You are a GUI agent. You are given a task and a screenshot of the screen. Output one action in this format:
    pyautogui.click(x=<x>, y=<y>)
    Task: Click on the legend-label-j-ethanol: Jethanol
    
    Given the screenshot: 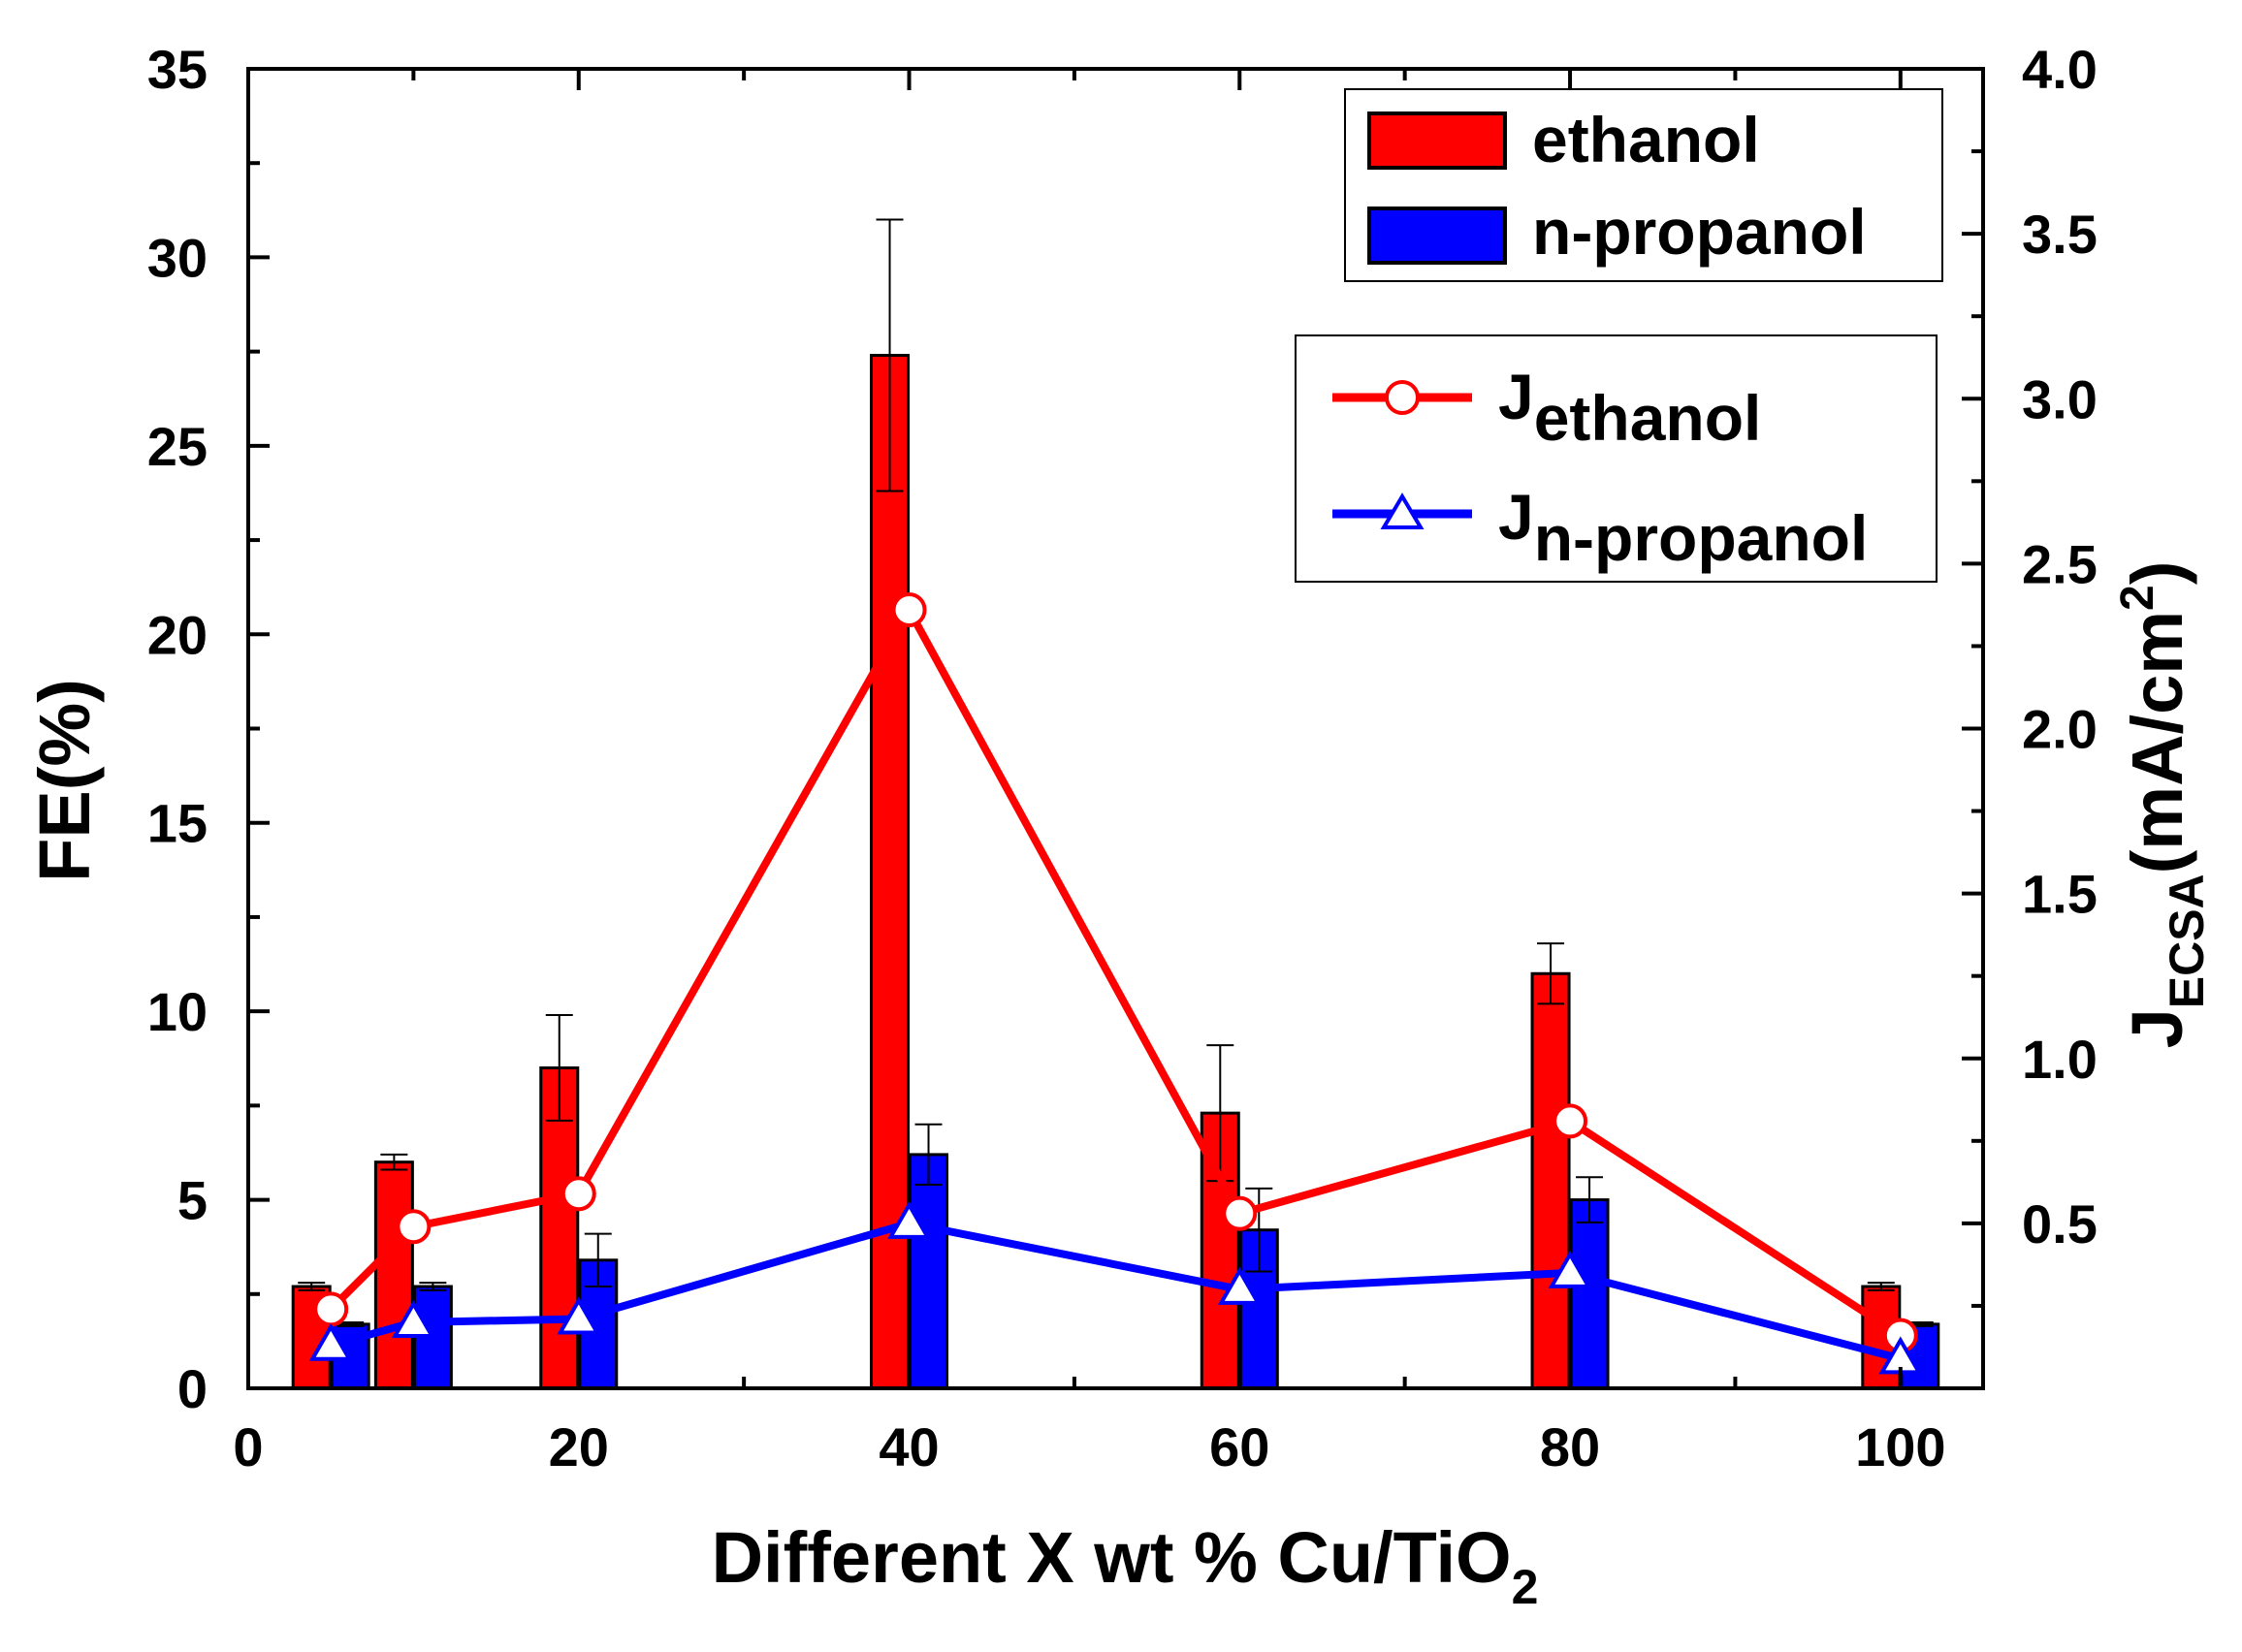 What is the action you would take?
    pyautogui.click(x=1629, y=408)
    